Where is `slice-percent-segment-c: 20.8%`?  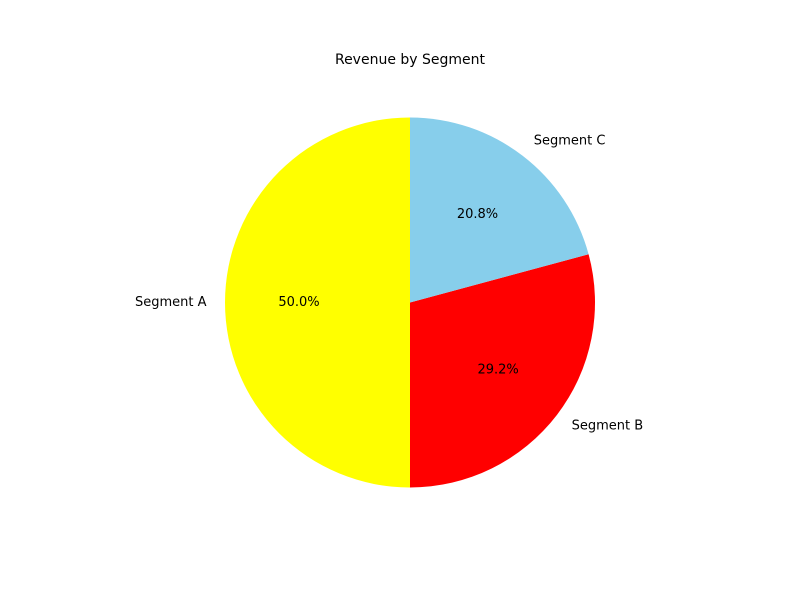 slice-percent-segment-c: 20.8% is located at coordinates (477, 214).